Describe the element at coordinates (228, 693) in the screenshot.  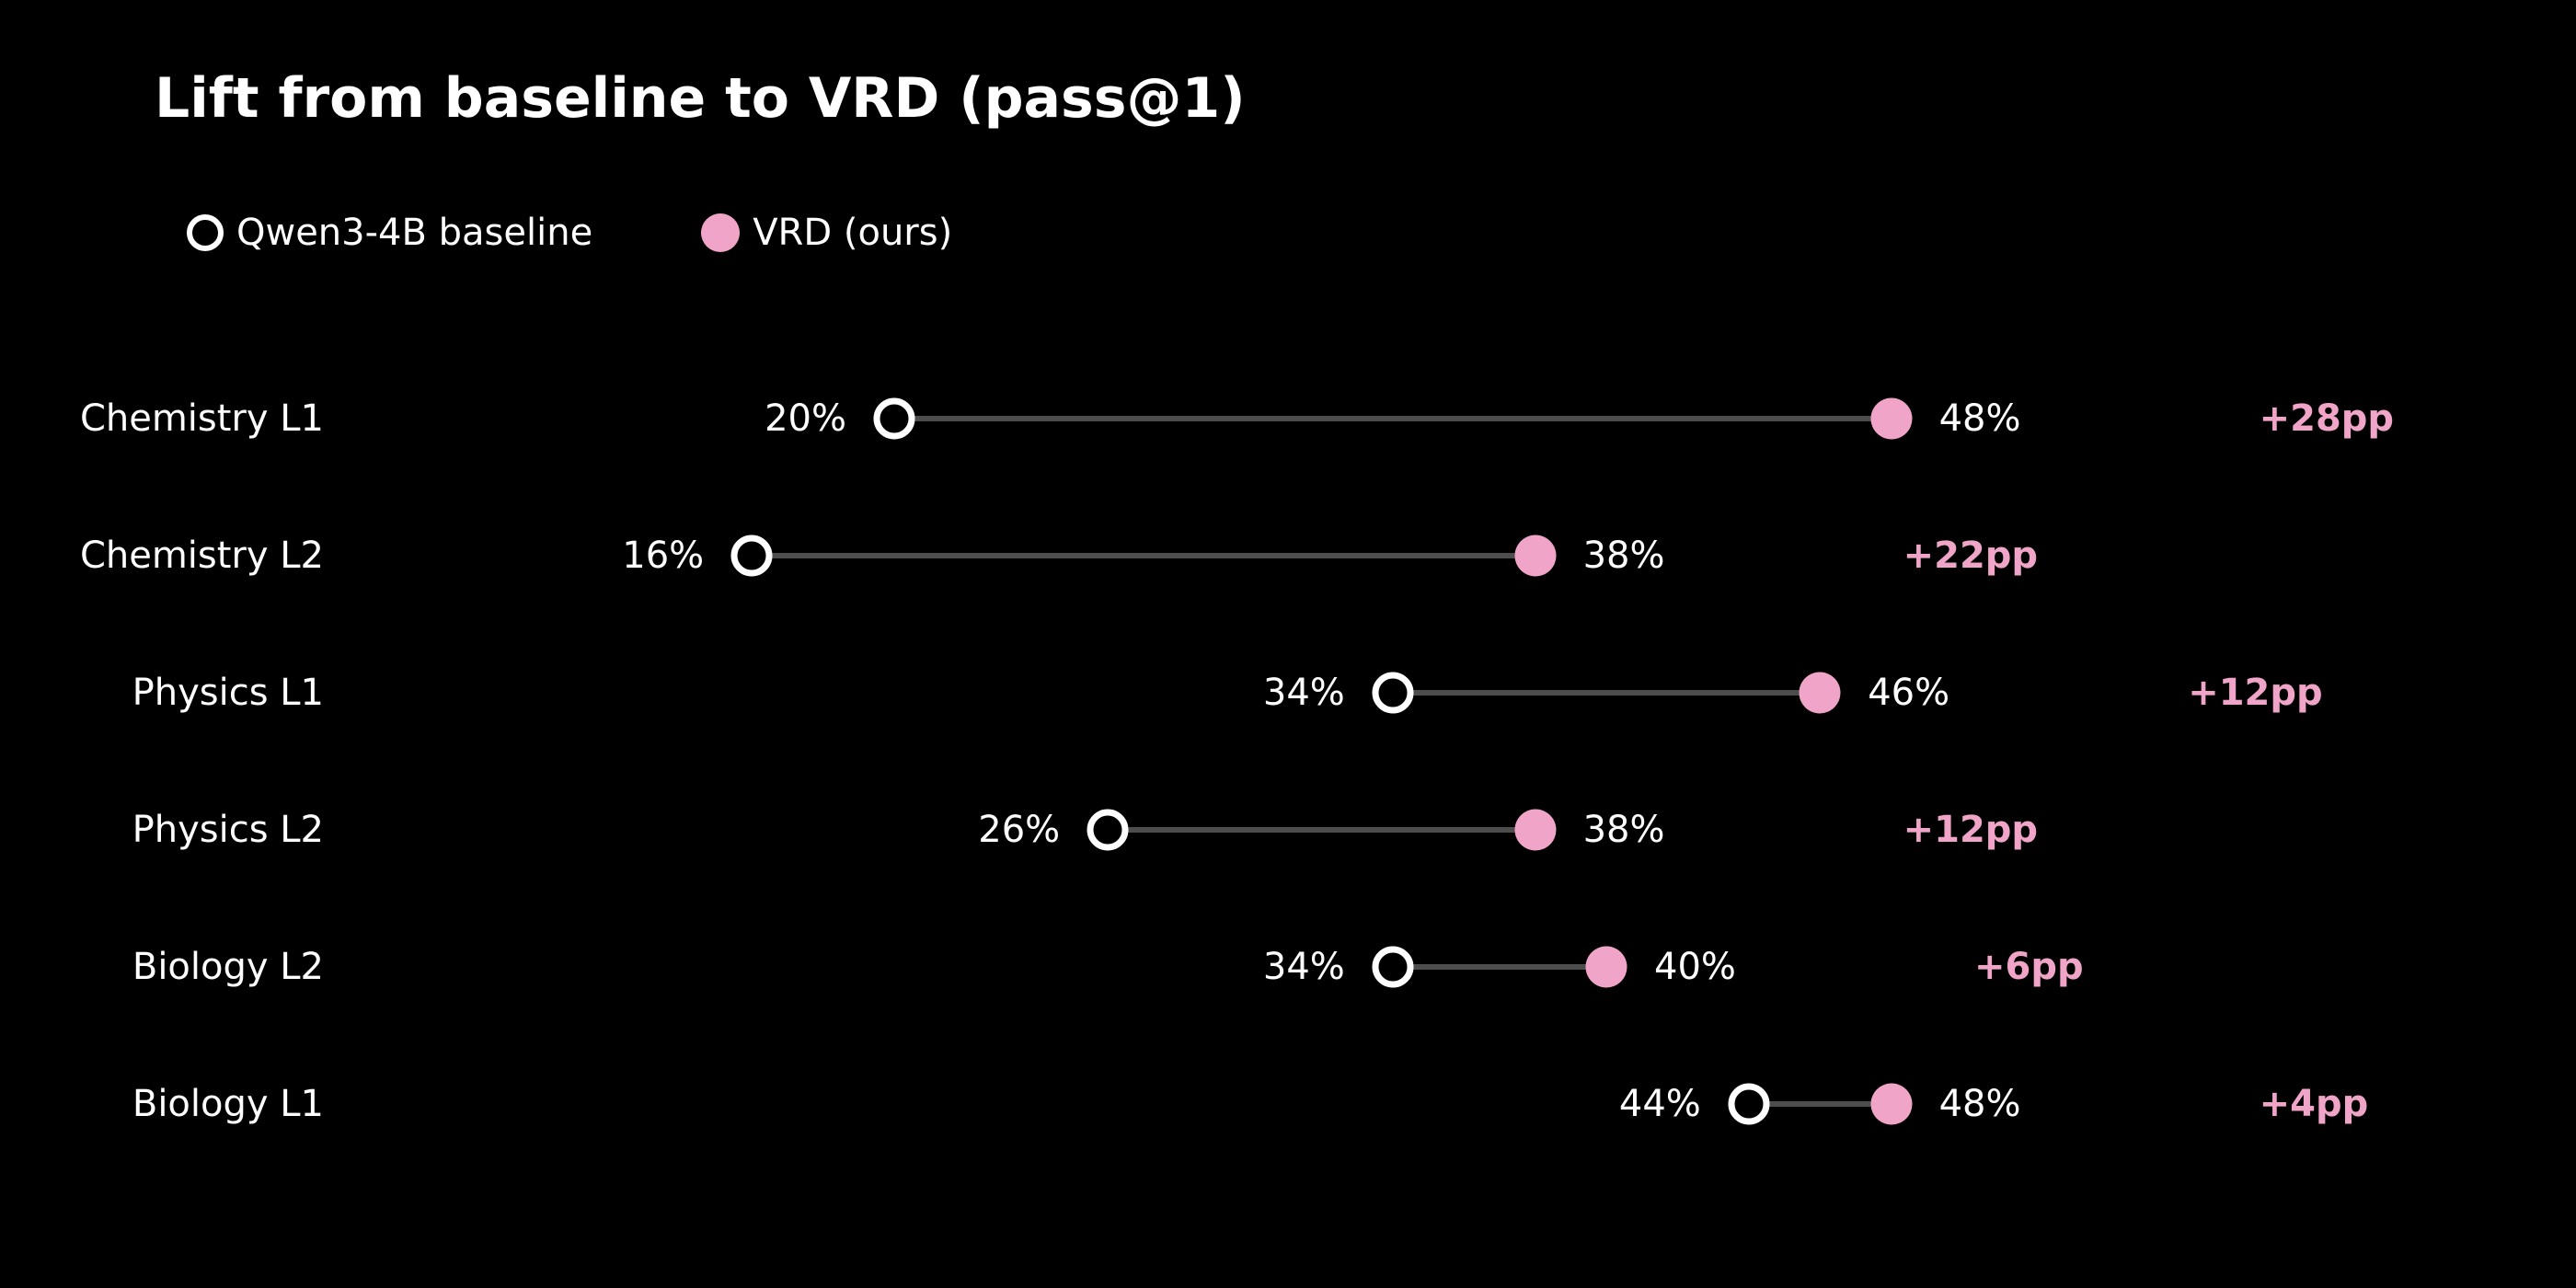
I see `category-label: Physics L1` at that location.